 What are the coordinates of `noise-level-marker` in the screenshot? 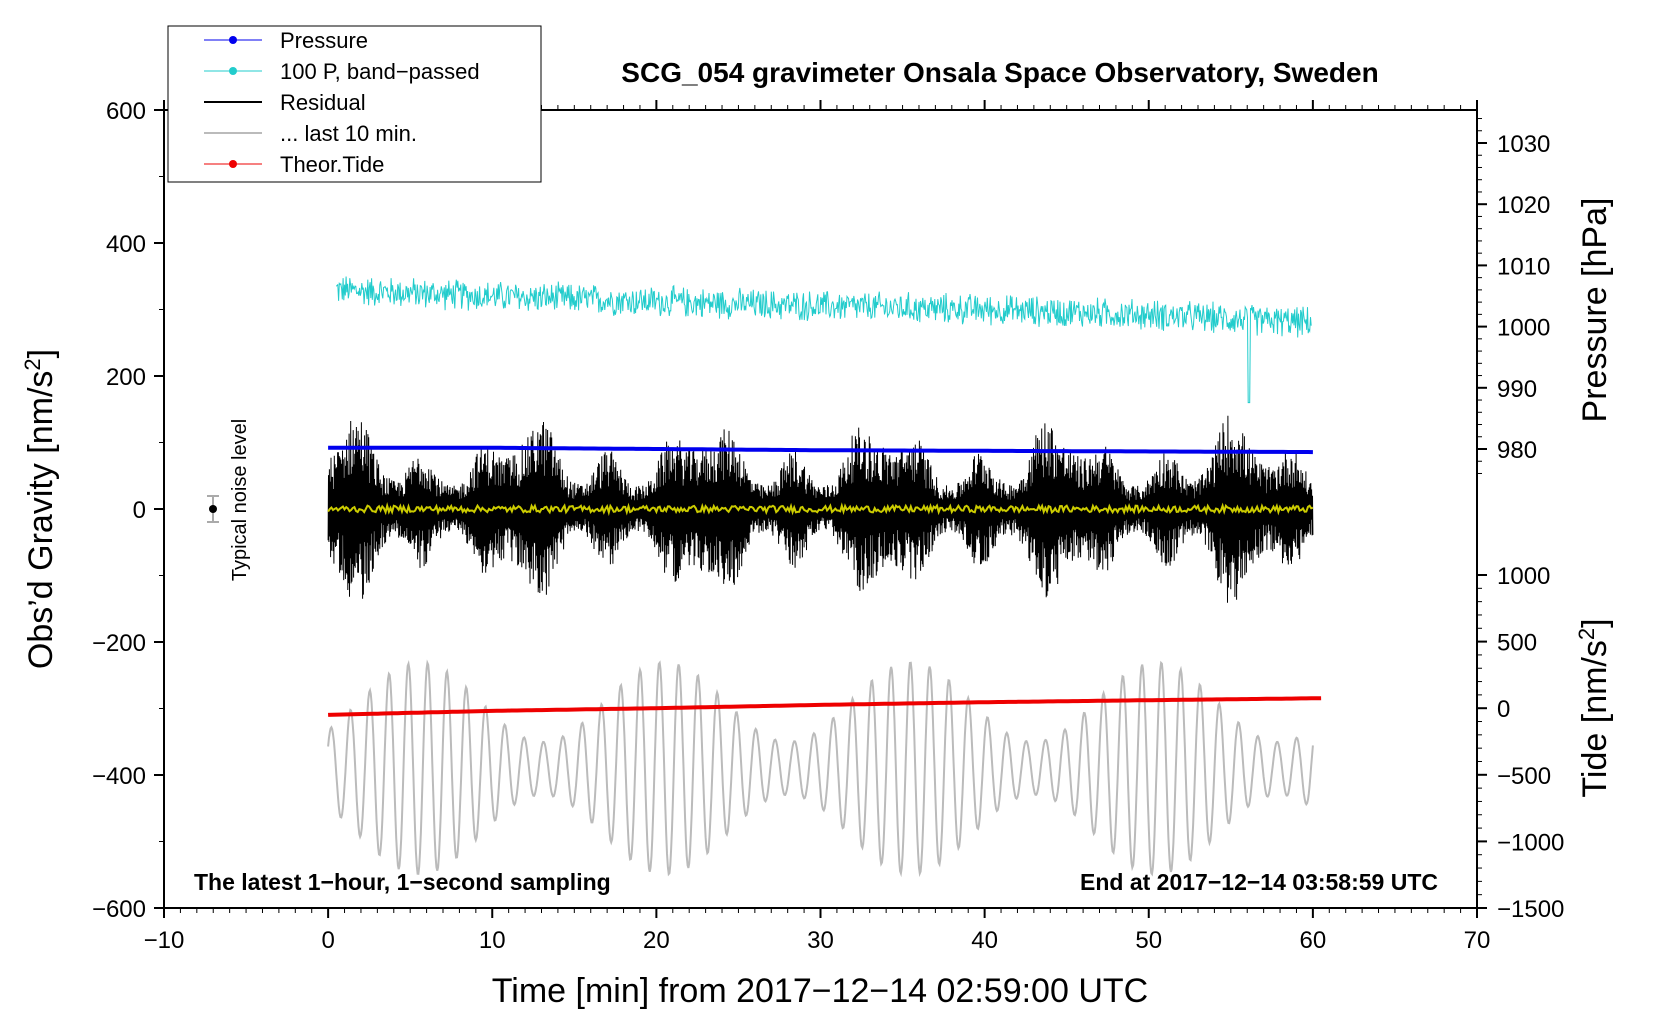 It's located at (213, 509).